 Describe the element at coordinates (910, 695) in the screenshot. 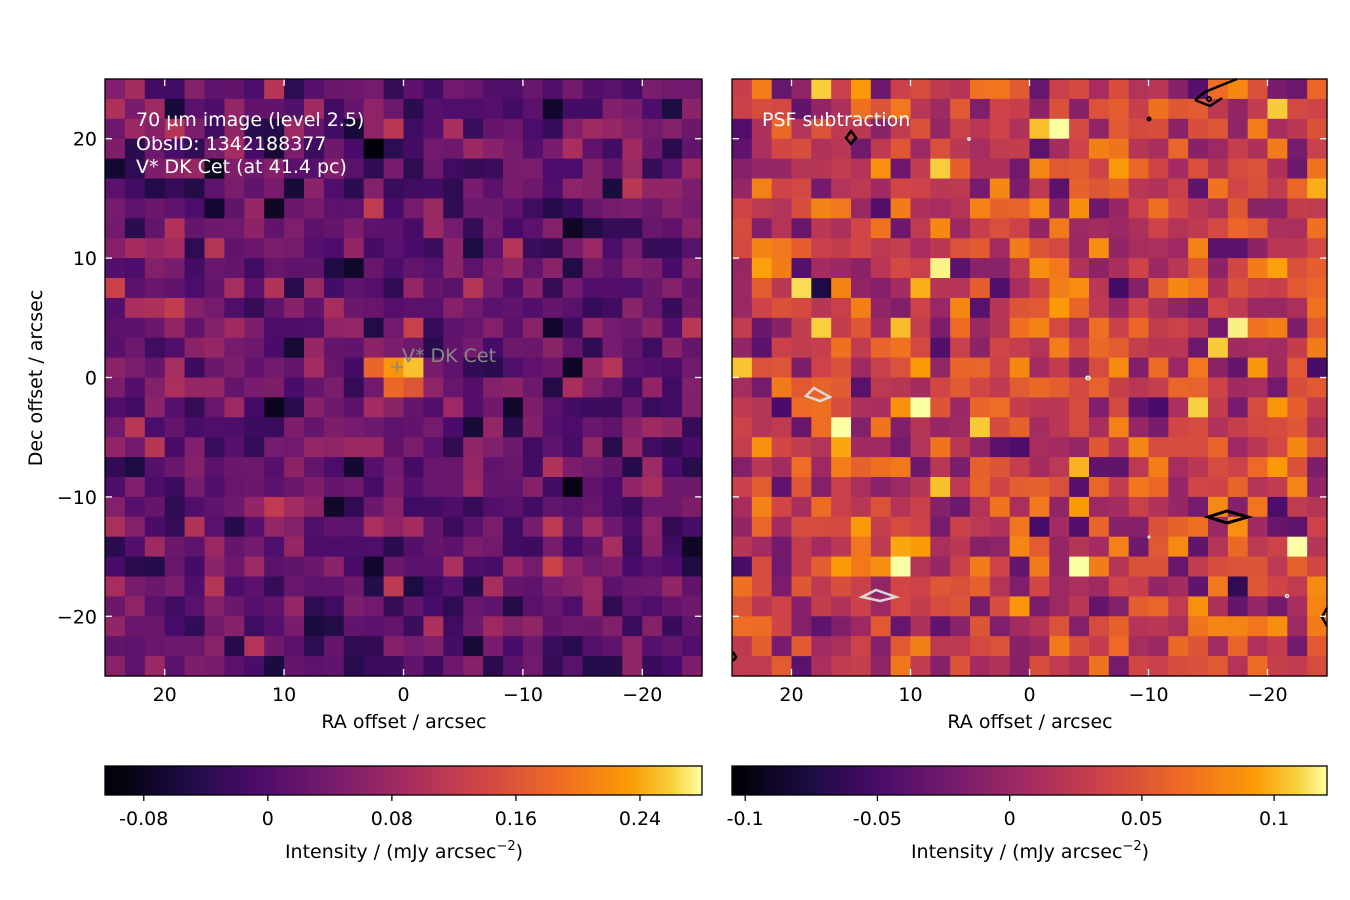

I see `x-tick-label: 10` at that location.